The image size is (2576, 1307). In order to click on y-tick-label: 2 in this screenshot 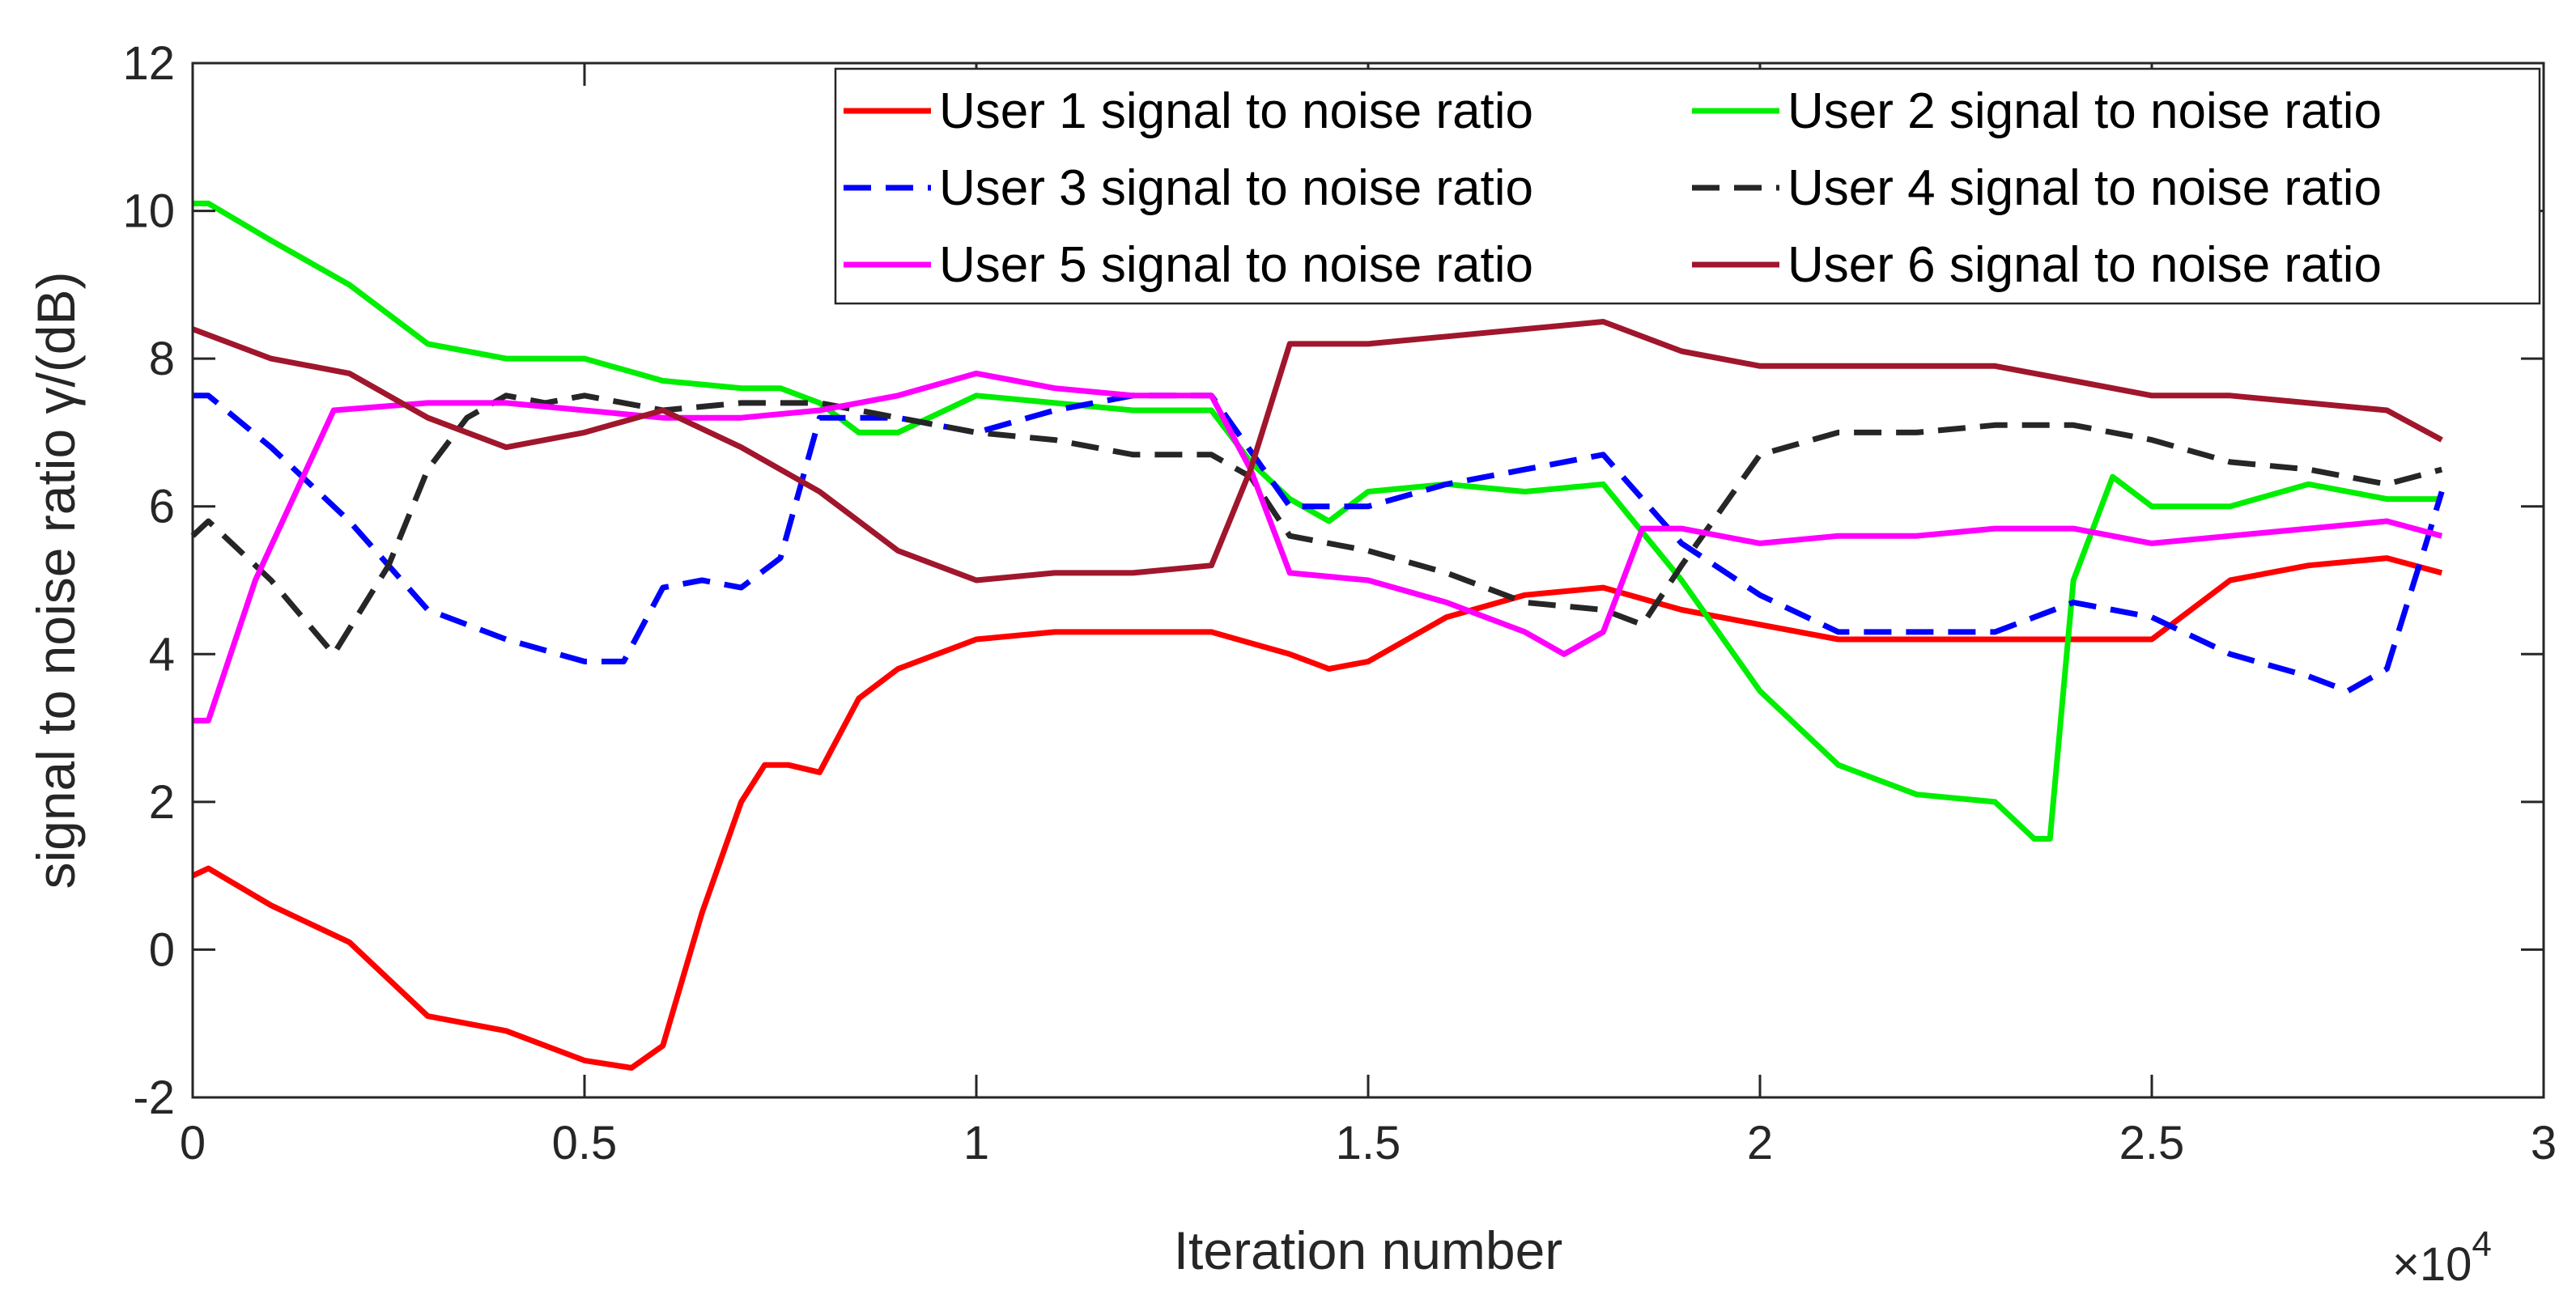, I will do `click(162, 802)`.